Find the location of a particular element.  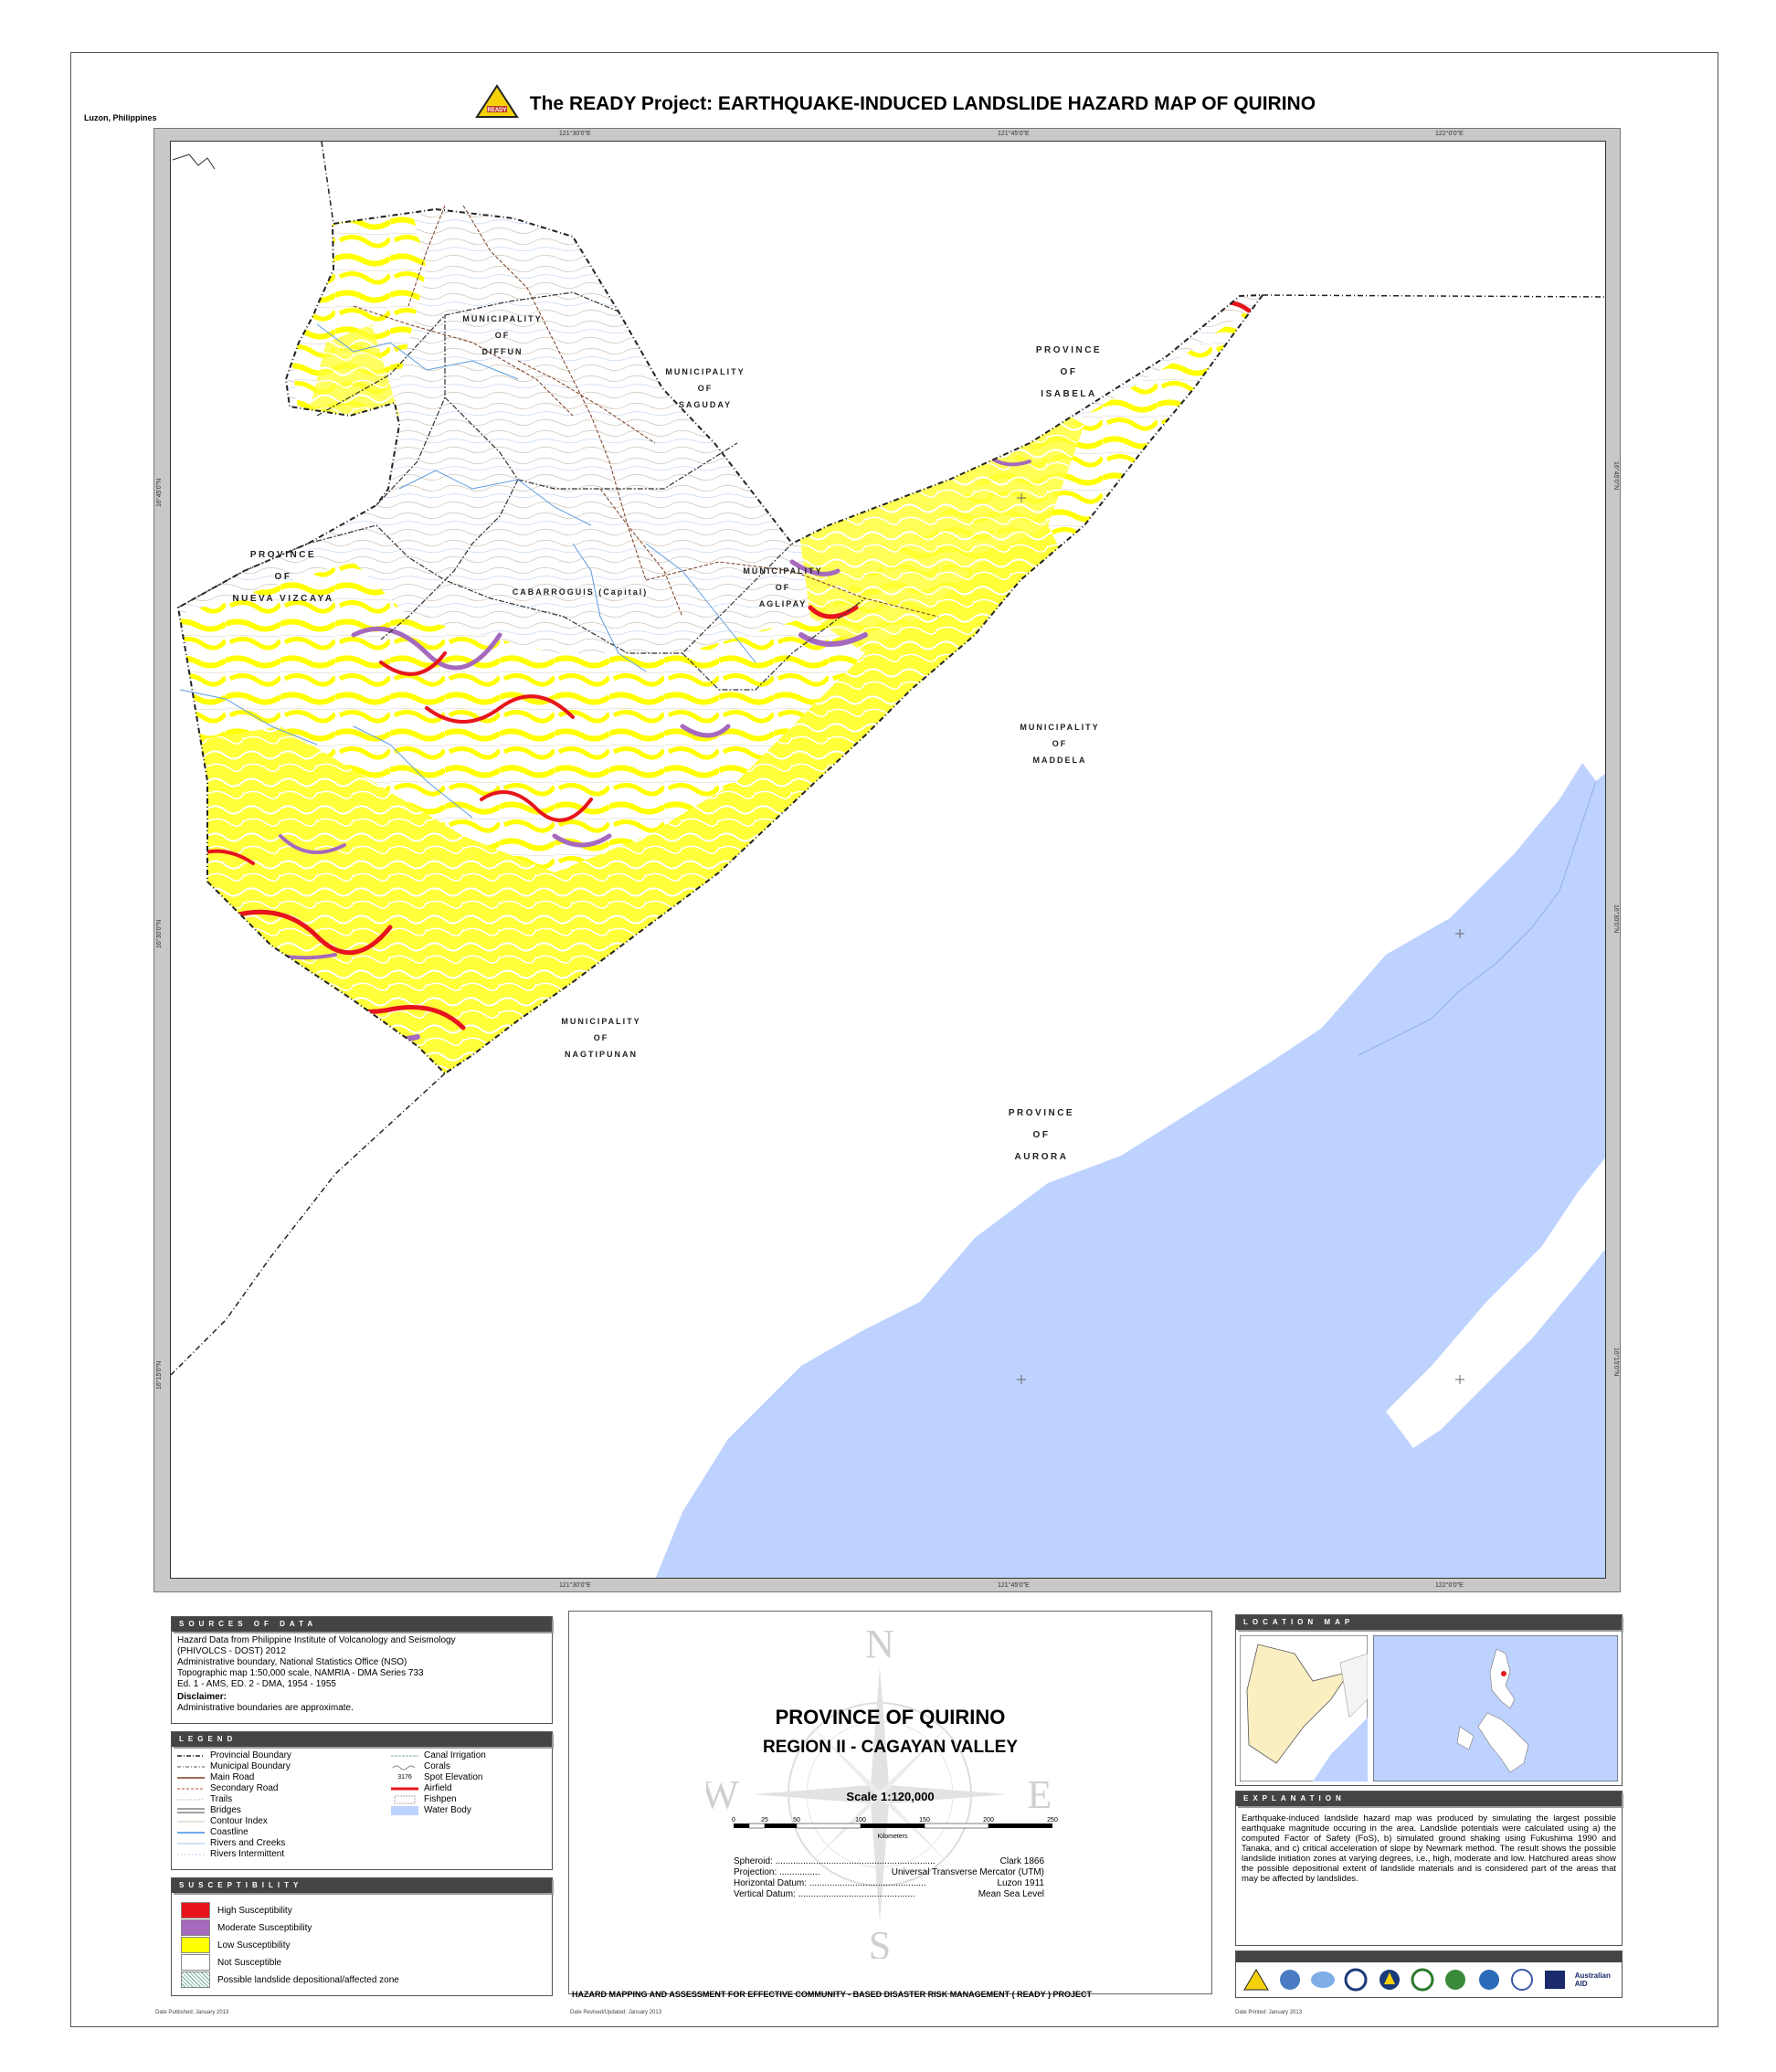

legend-spot-elevation: 3176 Spot Elevation is located at coordinates (440, 1777).